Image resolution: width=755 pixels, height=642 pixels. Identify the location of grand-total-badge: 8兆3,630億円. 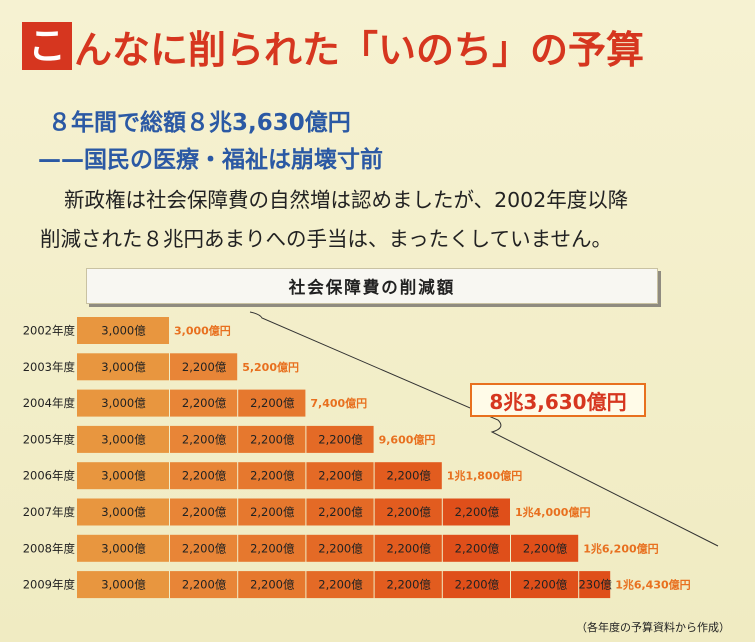
(558, 400).